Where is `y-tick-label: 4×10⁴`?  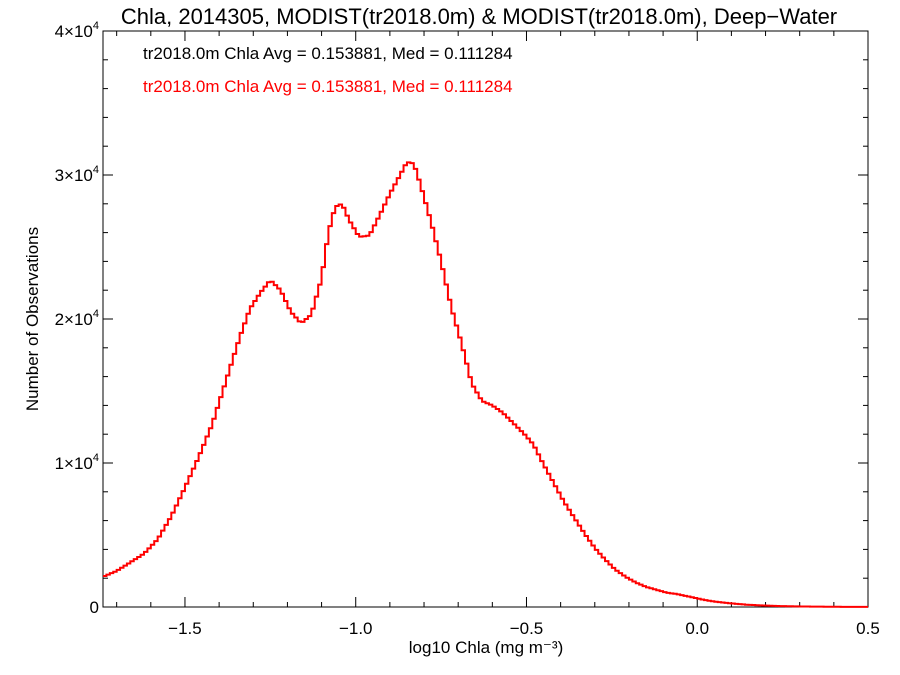 y-tick-label: 4×10⁴ is located at coordinates (77, 30).